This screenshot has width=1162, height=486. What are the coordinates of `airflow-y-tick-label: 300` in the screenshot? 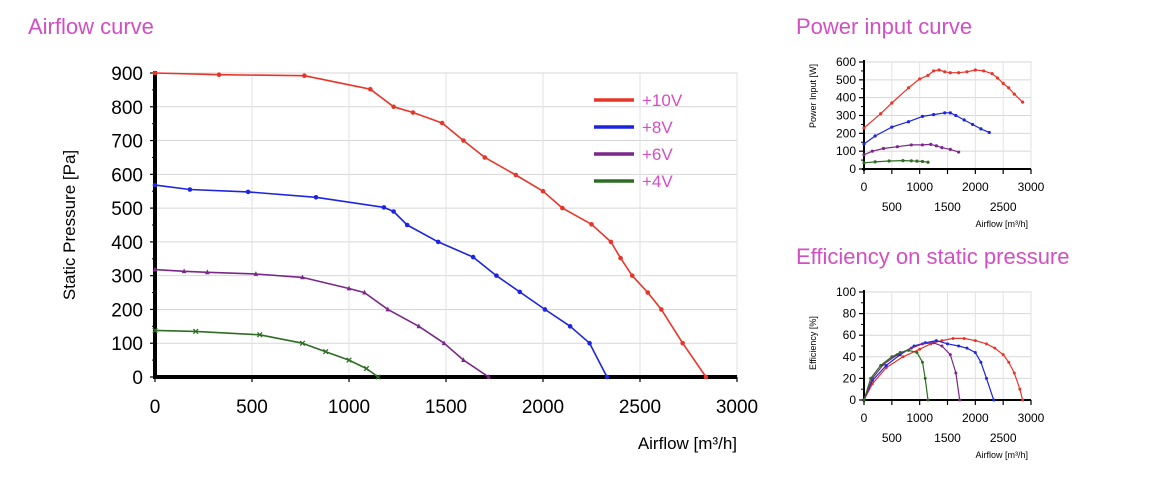 It's located at (127, 277).